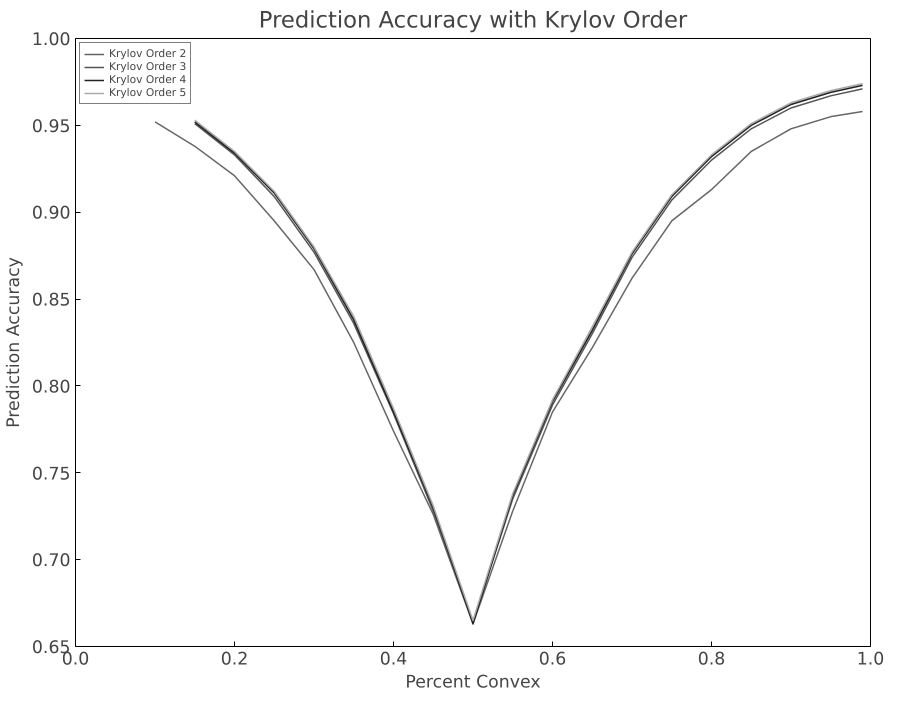 This screenshot has width=897, height=702. Describe the element at coordinates (14, 342) in the screenshot. I see `y-axis-title: Prediction Accuracy` at that location.